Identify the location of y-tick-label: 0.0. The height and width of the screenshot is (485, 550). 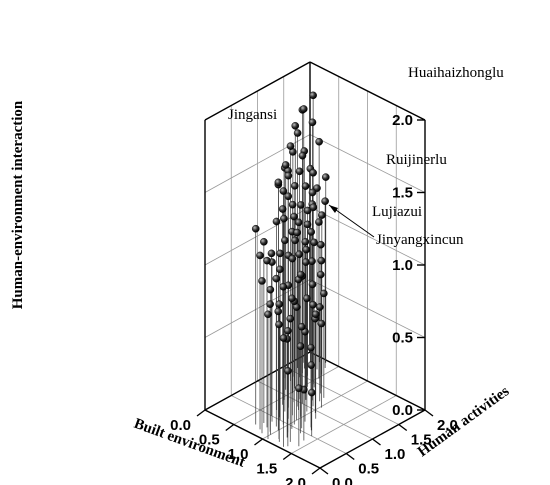
(342, 480).